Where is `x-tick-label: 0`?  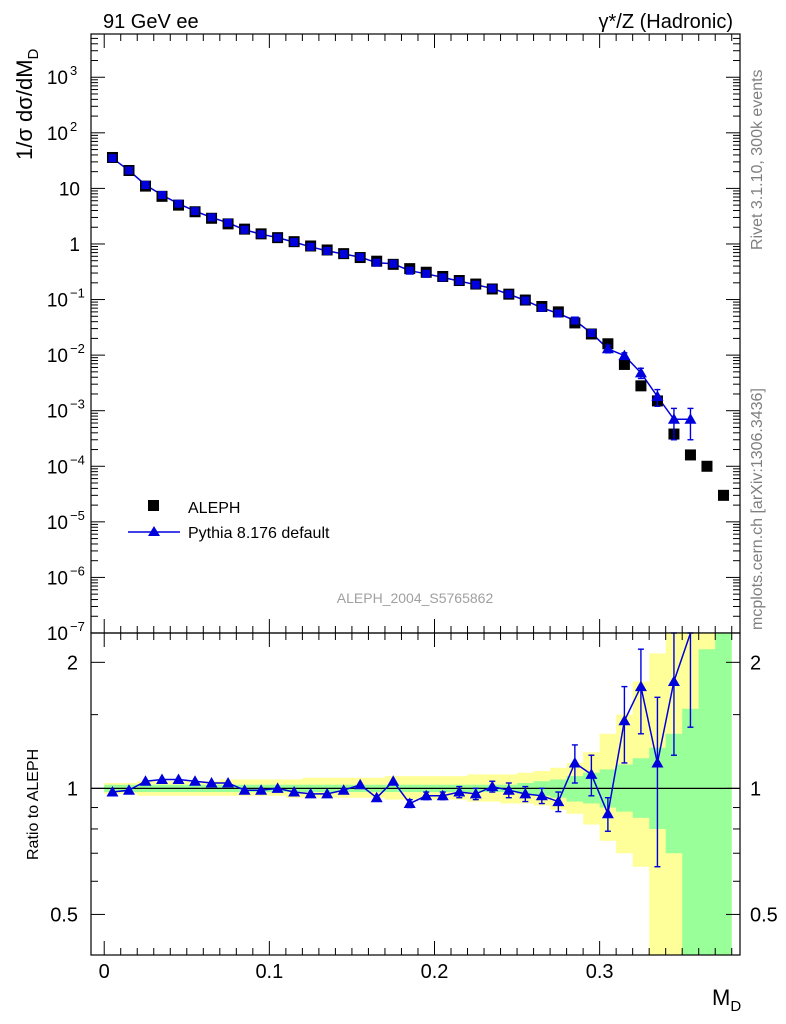 x-tick-label: 0 is located at coordinates (104, 972).